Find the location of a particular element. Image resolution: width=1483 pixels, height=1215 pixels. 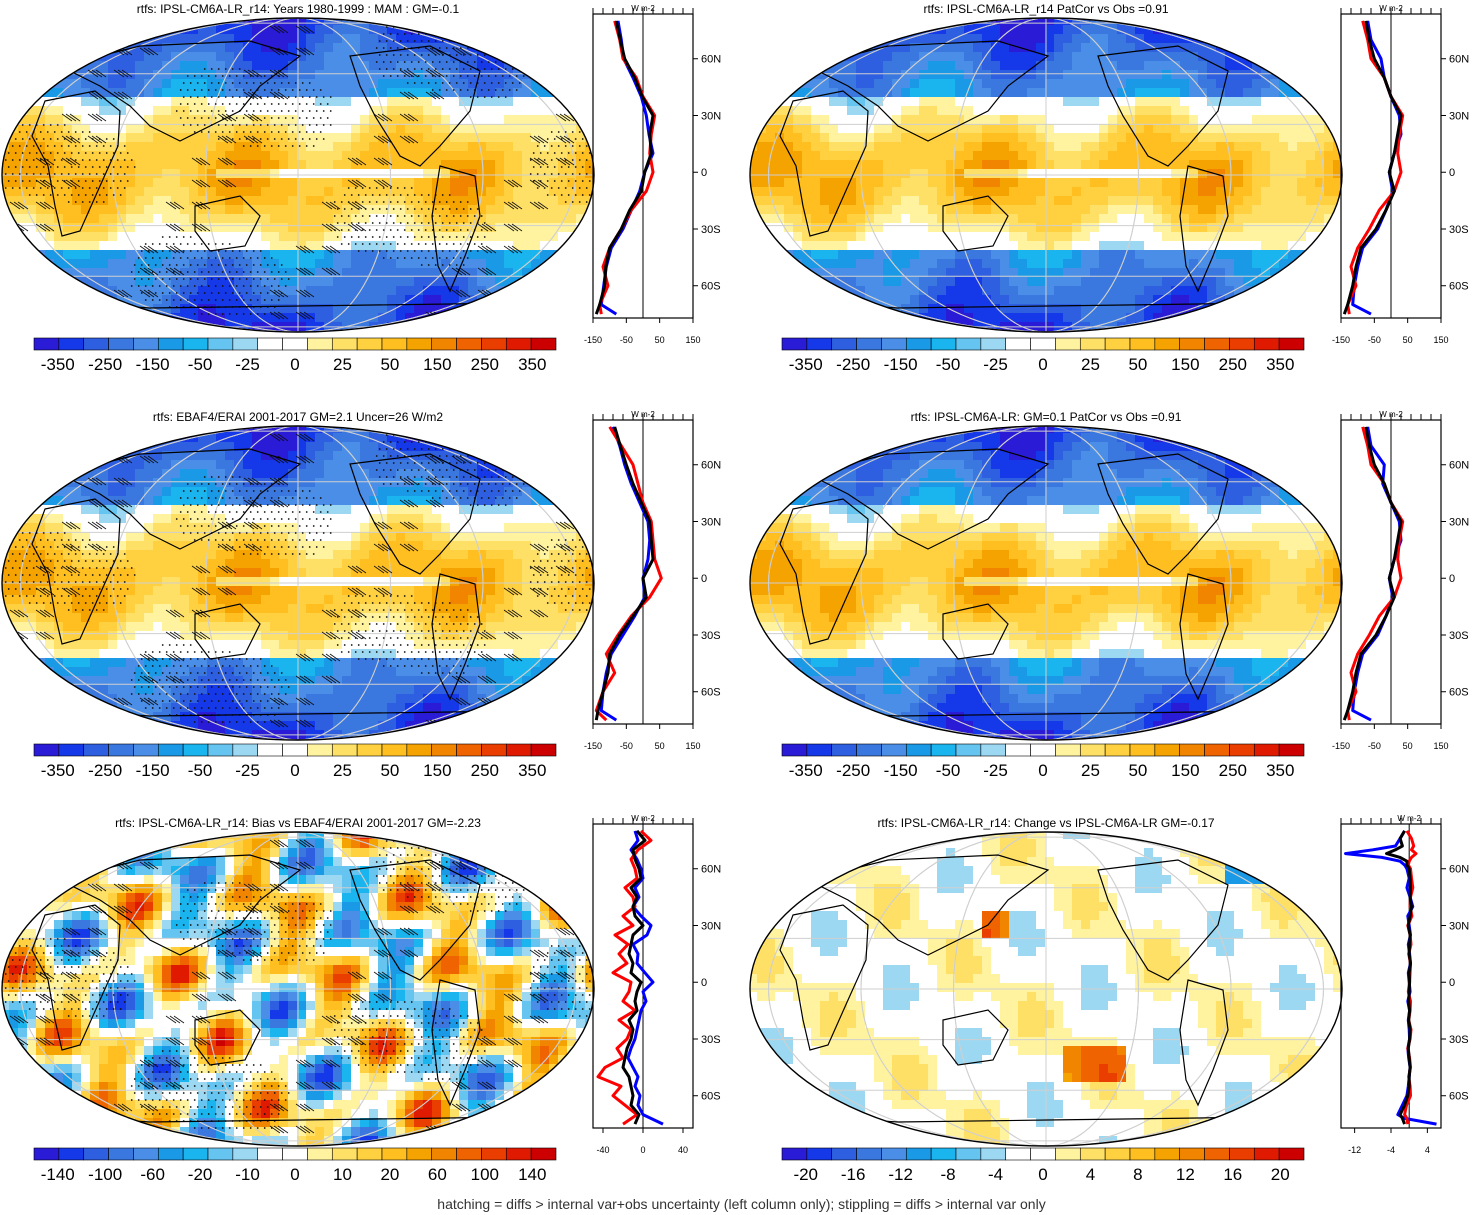

colorbar-label: -4 is located at coordinates (995, 1174).